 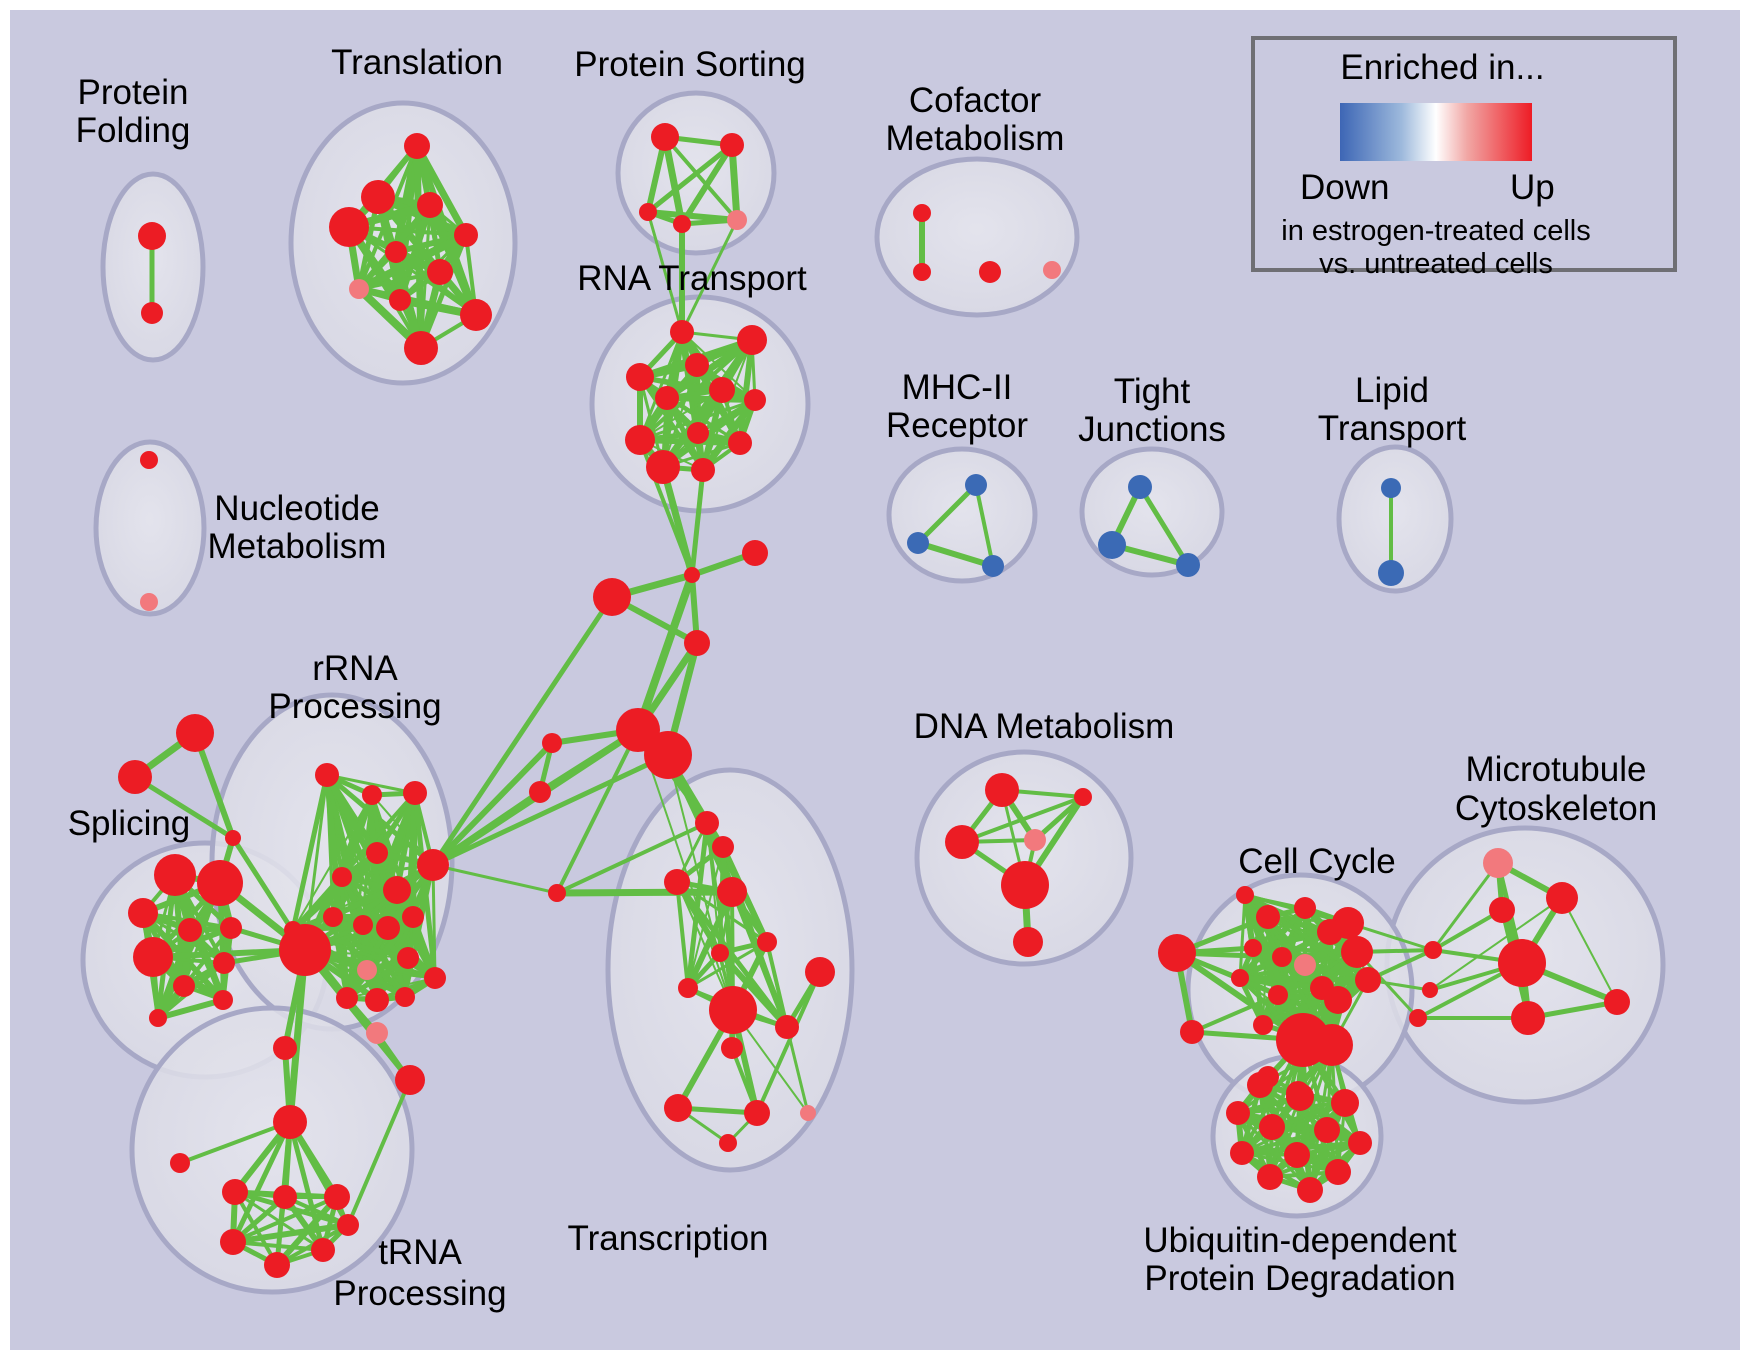 What do you see at coordinates (296, 508) in the screenshot?
I see `cluster-label-nucleotide-metabolism: Nucleotide` at bounding box center [296, 508].